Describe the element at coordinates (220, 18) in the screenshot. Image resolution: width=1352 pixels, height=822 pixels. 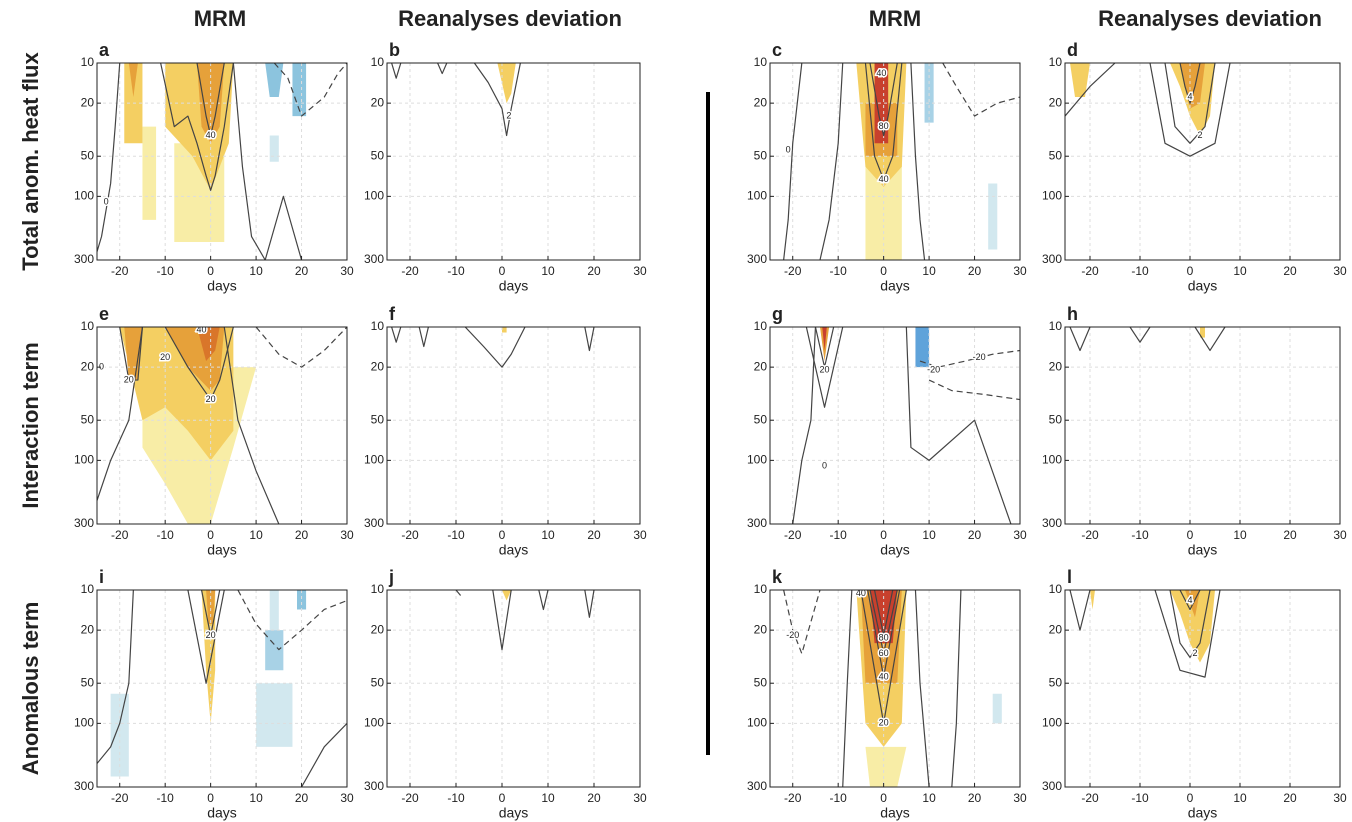
I see `column-title: MRM` at that location.